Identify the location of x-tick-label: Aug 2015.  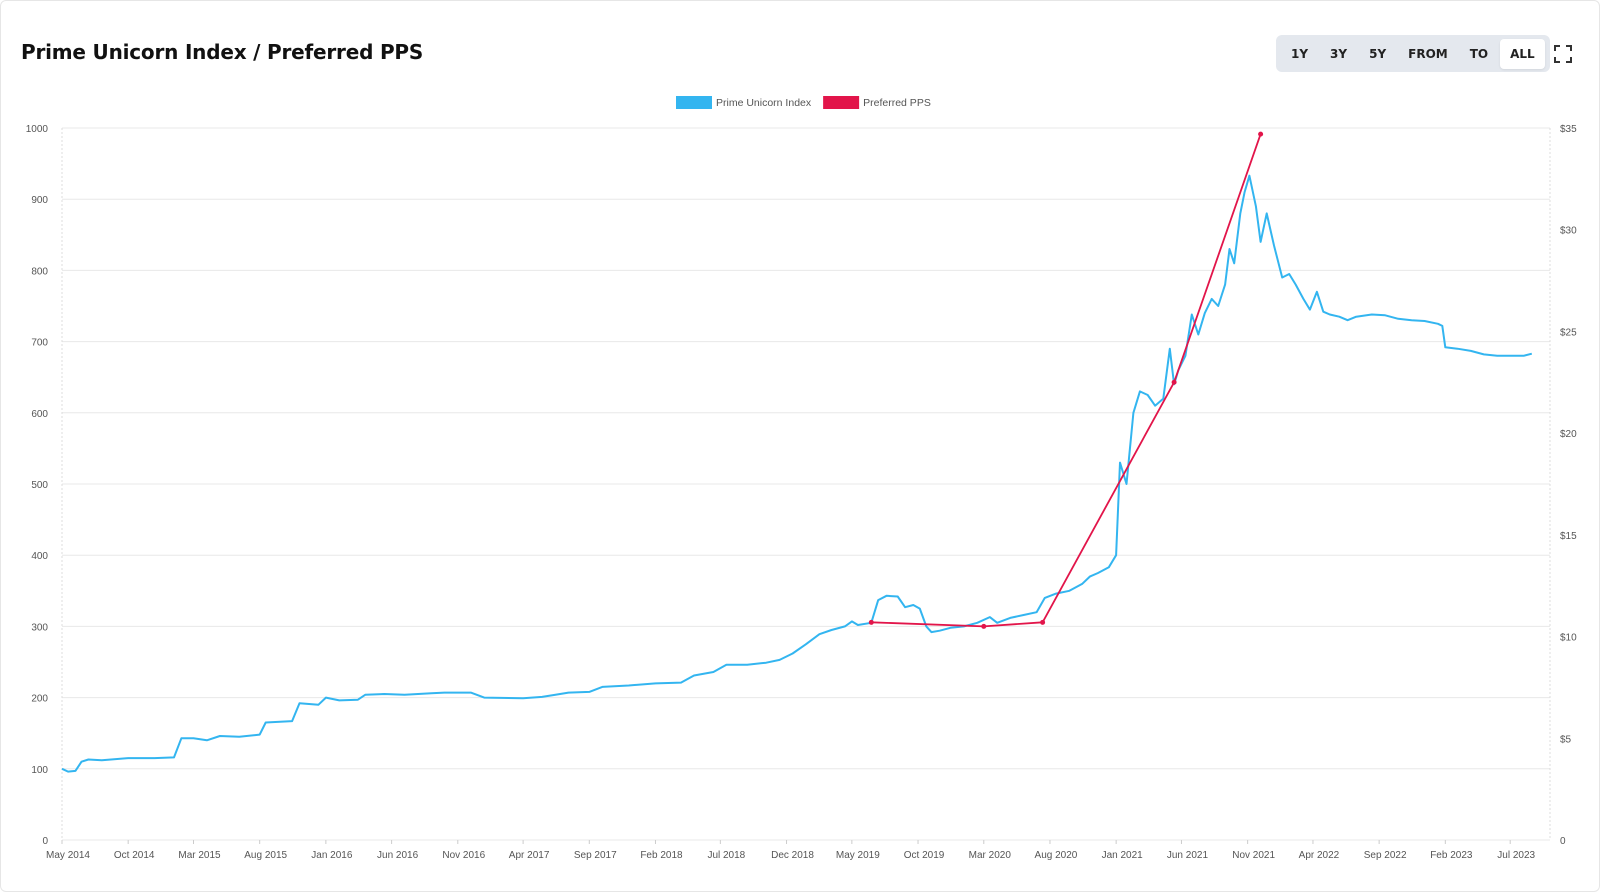
(265, 855).